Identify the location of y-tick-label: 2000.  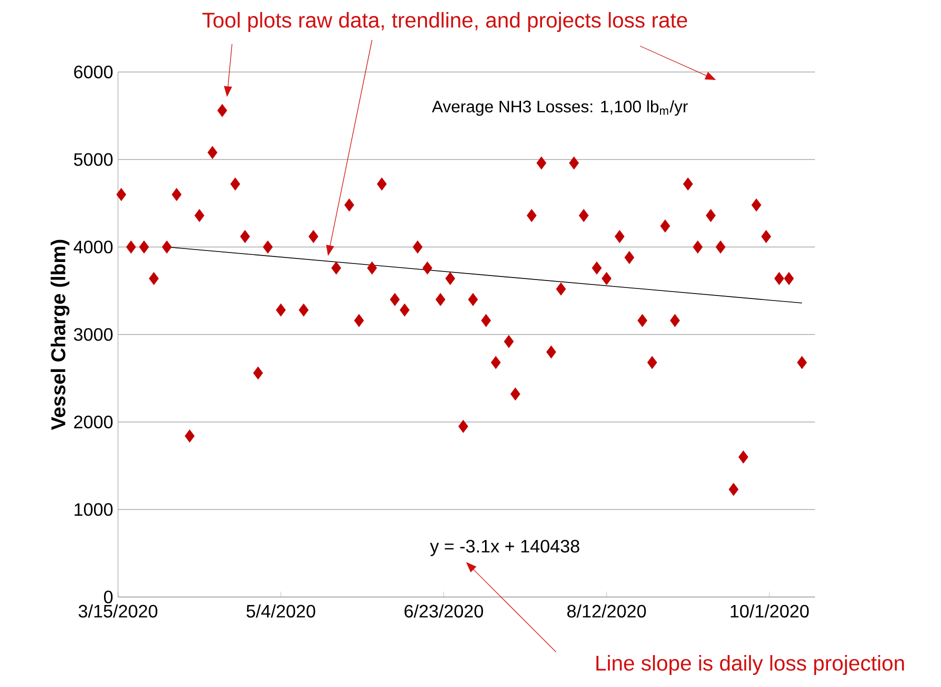
(93, 422).